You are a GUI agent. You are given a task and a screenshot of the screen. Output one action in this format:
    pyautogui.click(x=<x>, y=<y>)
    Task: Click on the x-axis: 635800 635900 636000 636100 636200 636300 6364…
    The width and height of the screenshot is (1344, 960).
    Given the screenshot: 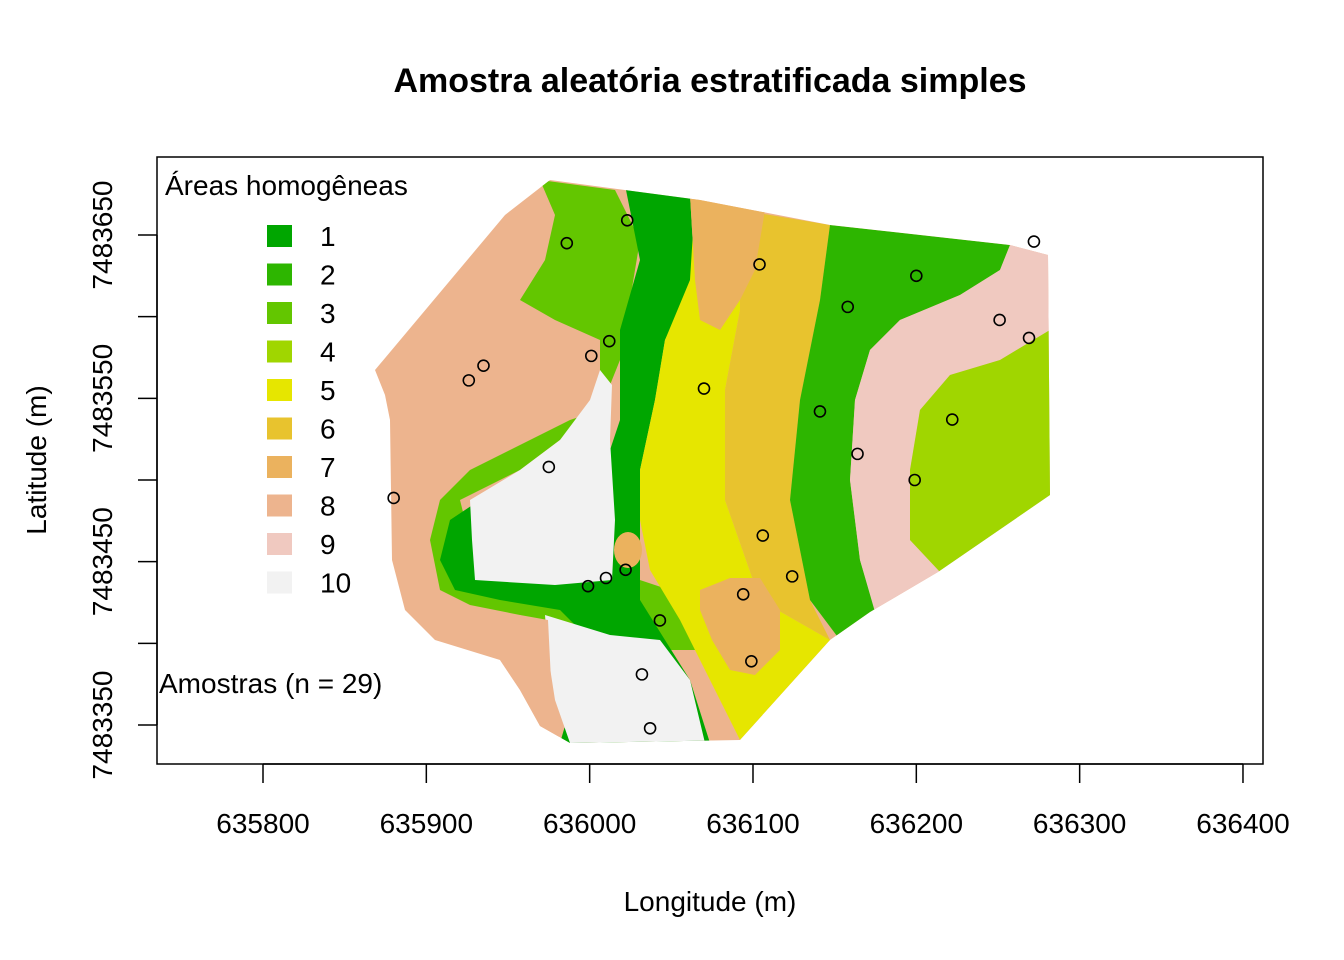 What is the action you would take?
    pyautogui.click(x=753, y=801)
    